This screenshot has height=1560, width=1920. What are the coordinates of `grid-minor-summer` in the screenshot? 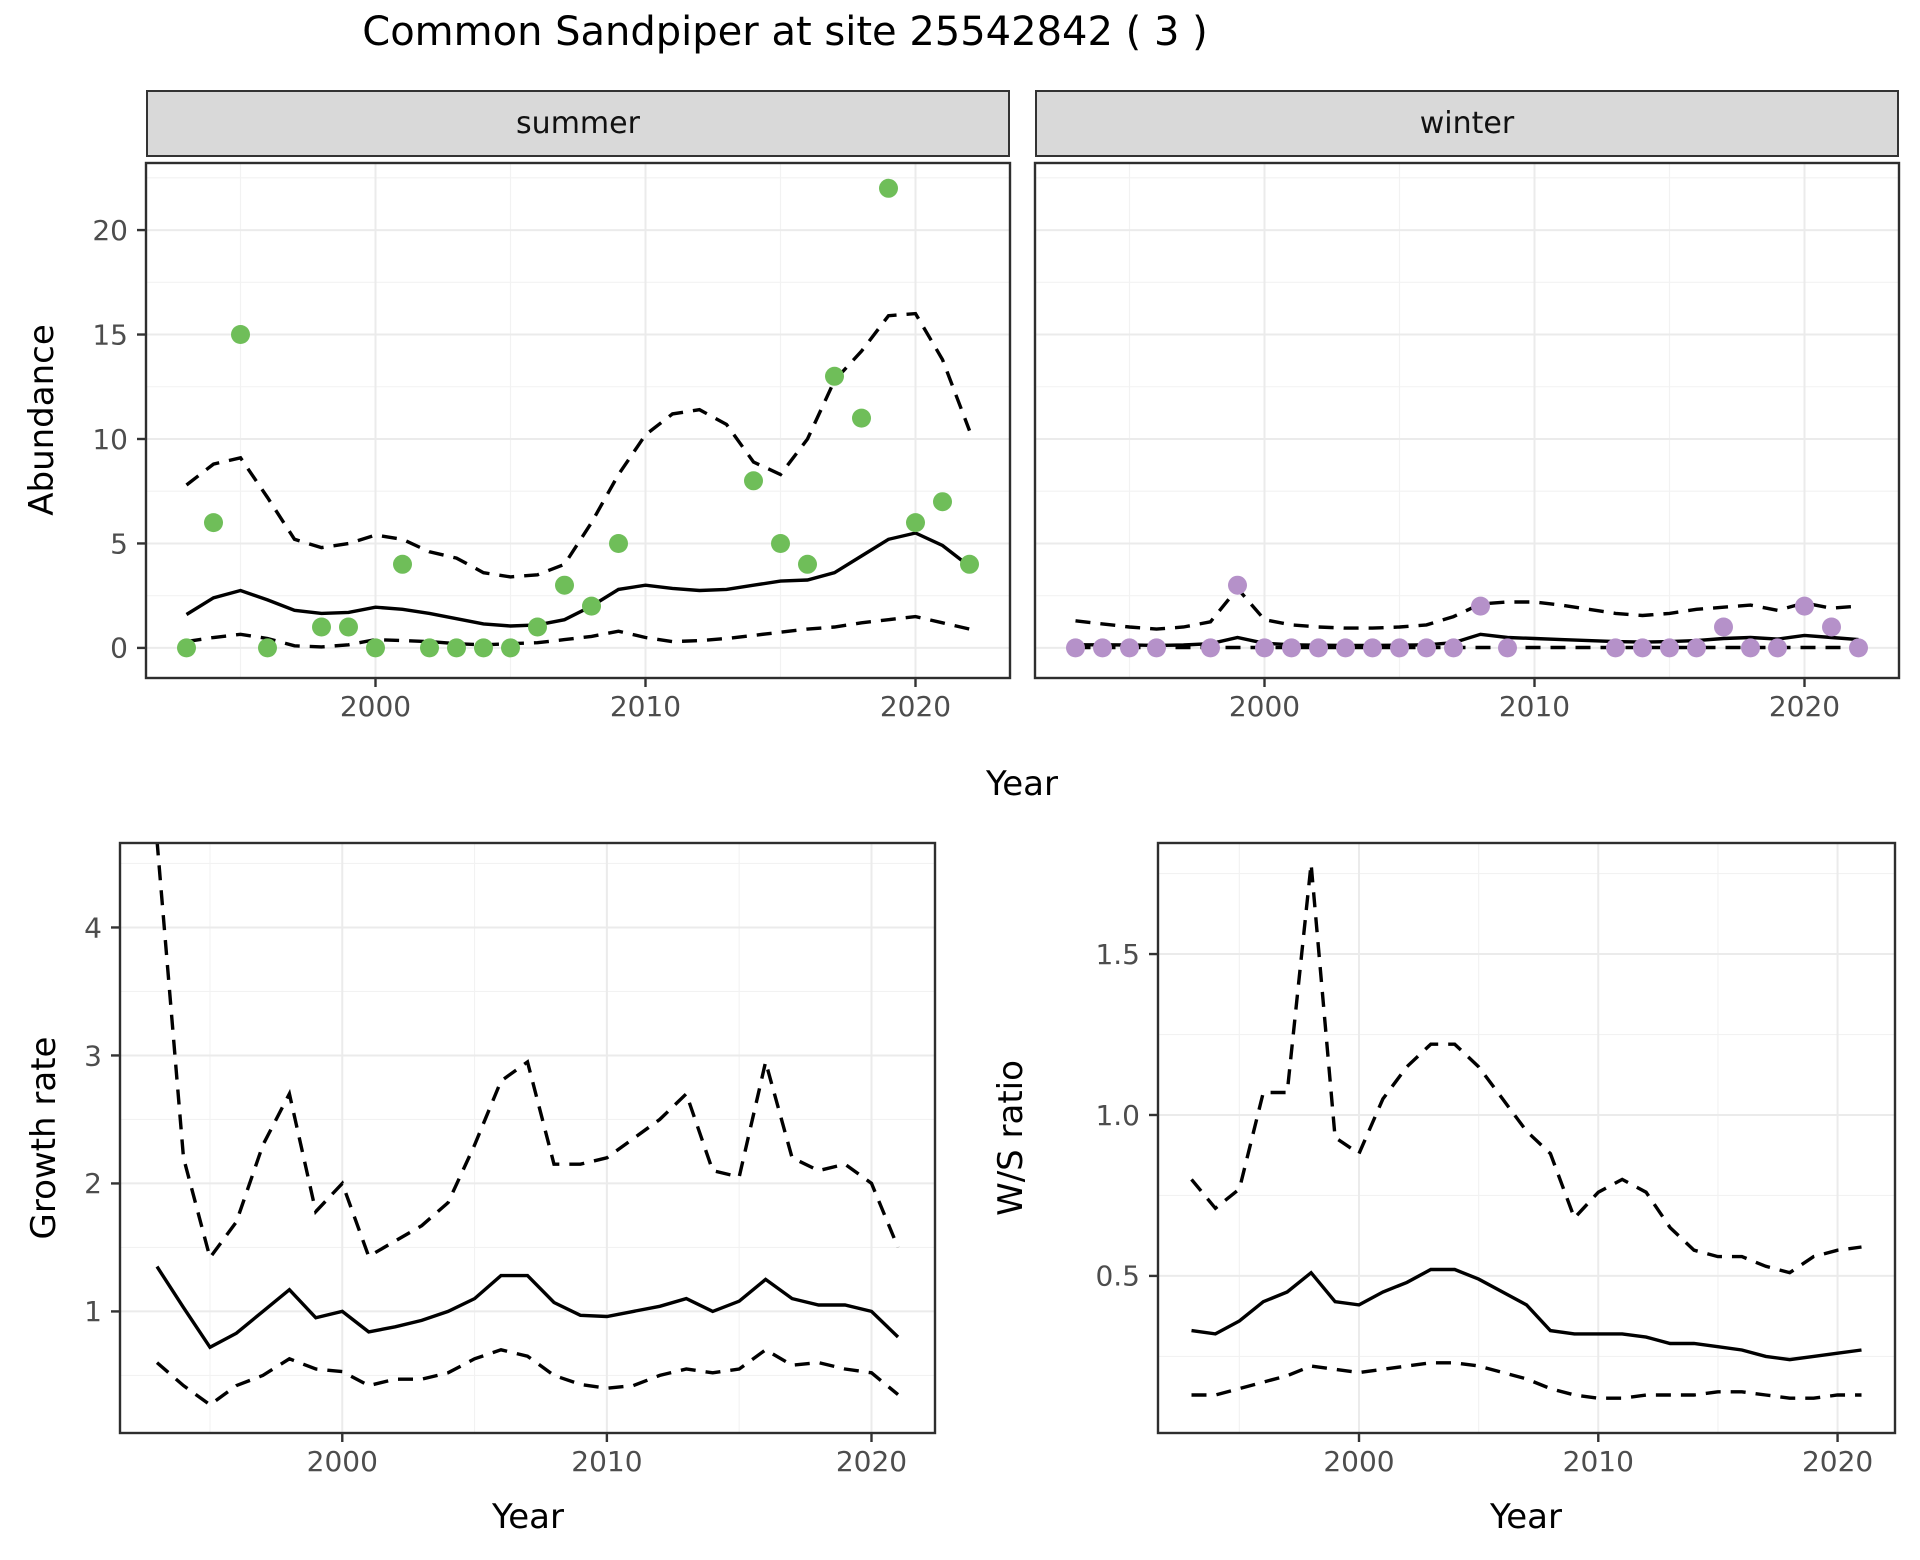 It's located at (578, 420).